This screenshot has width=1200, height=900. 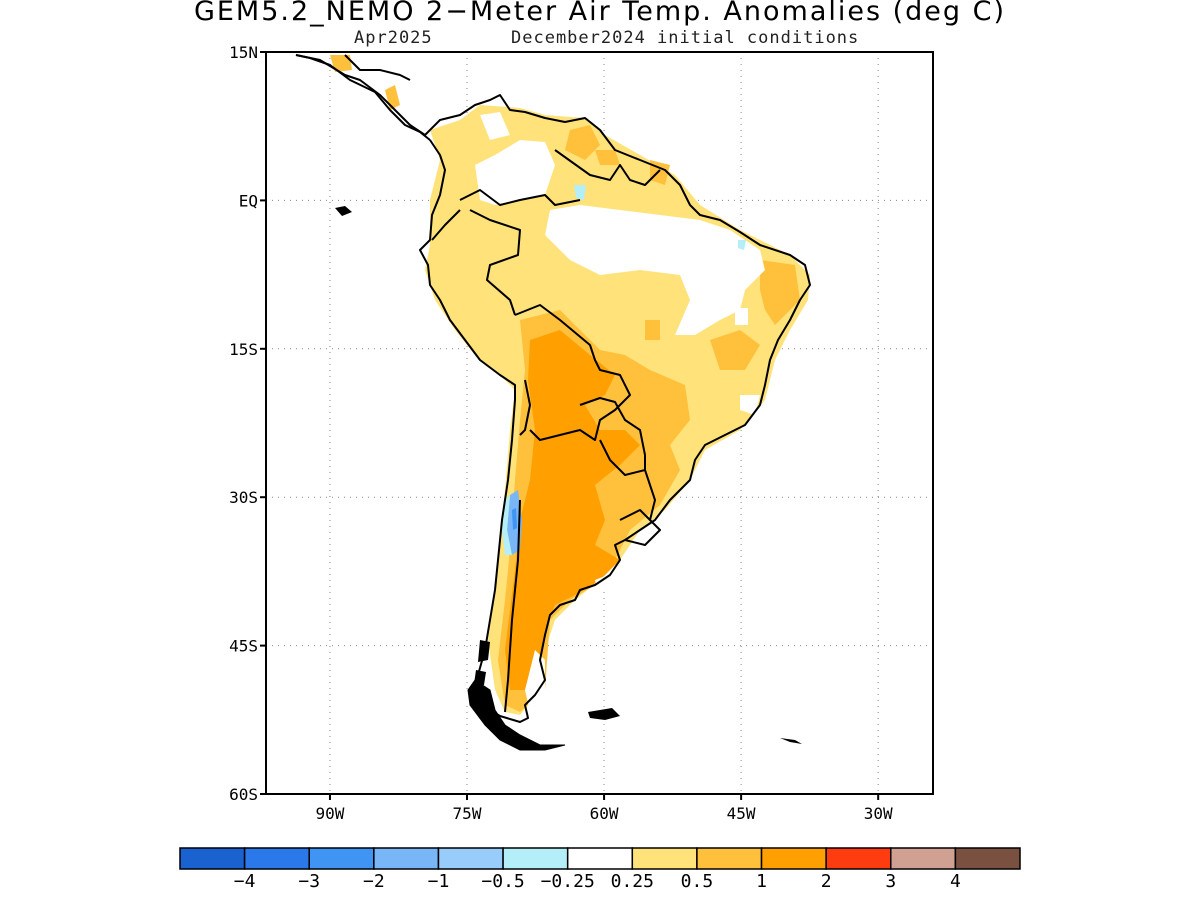 What do you see at coordinates (632, 881) in the screenshot?
I see `colorbar-label: 0.25` at bounding box center [632, 881].